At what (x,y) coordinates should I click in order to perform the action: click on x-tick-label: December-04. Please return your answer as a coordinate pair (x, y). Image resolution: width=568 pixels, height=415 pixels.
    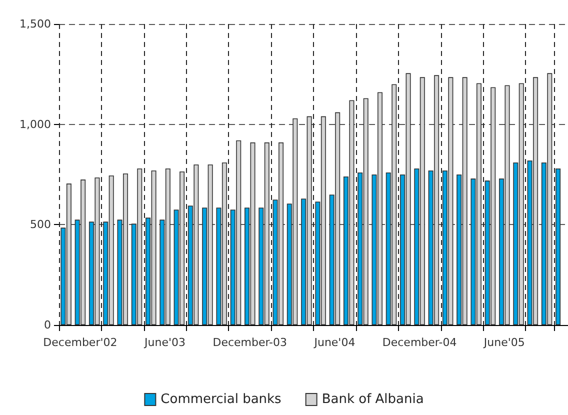
    Looking at the image, I should click on (419, 342).